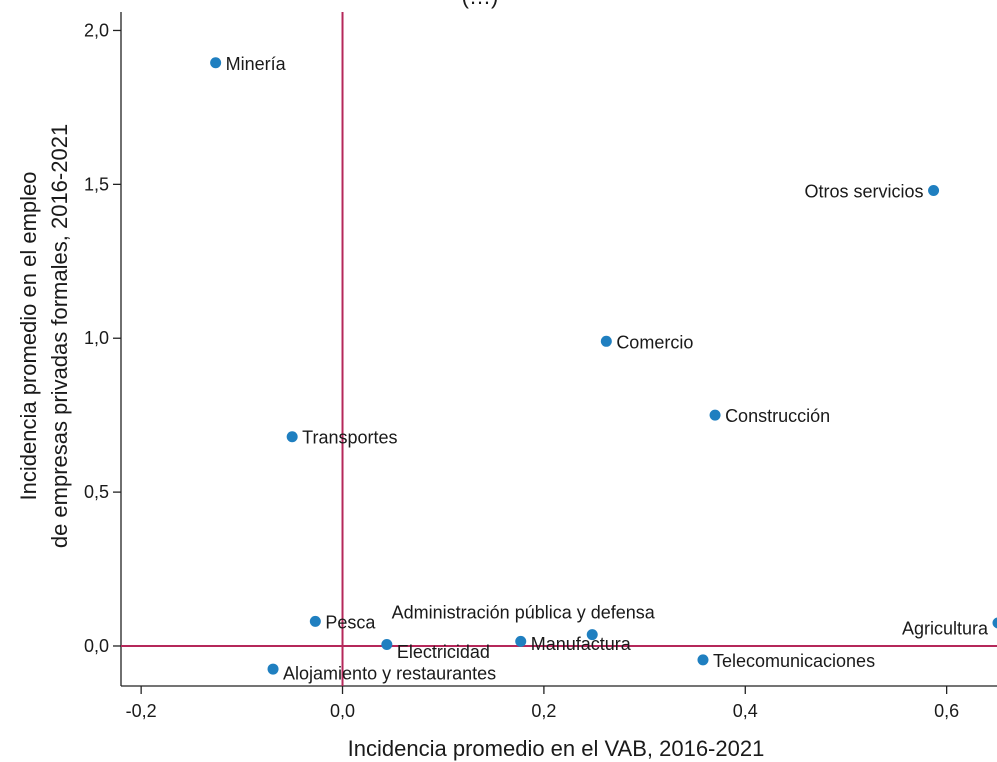  Describe the element at coordinates (480, 4) in the screenshot. I see `chart-title: (…)` at that location.